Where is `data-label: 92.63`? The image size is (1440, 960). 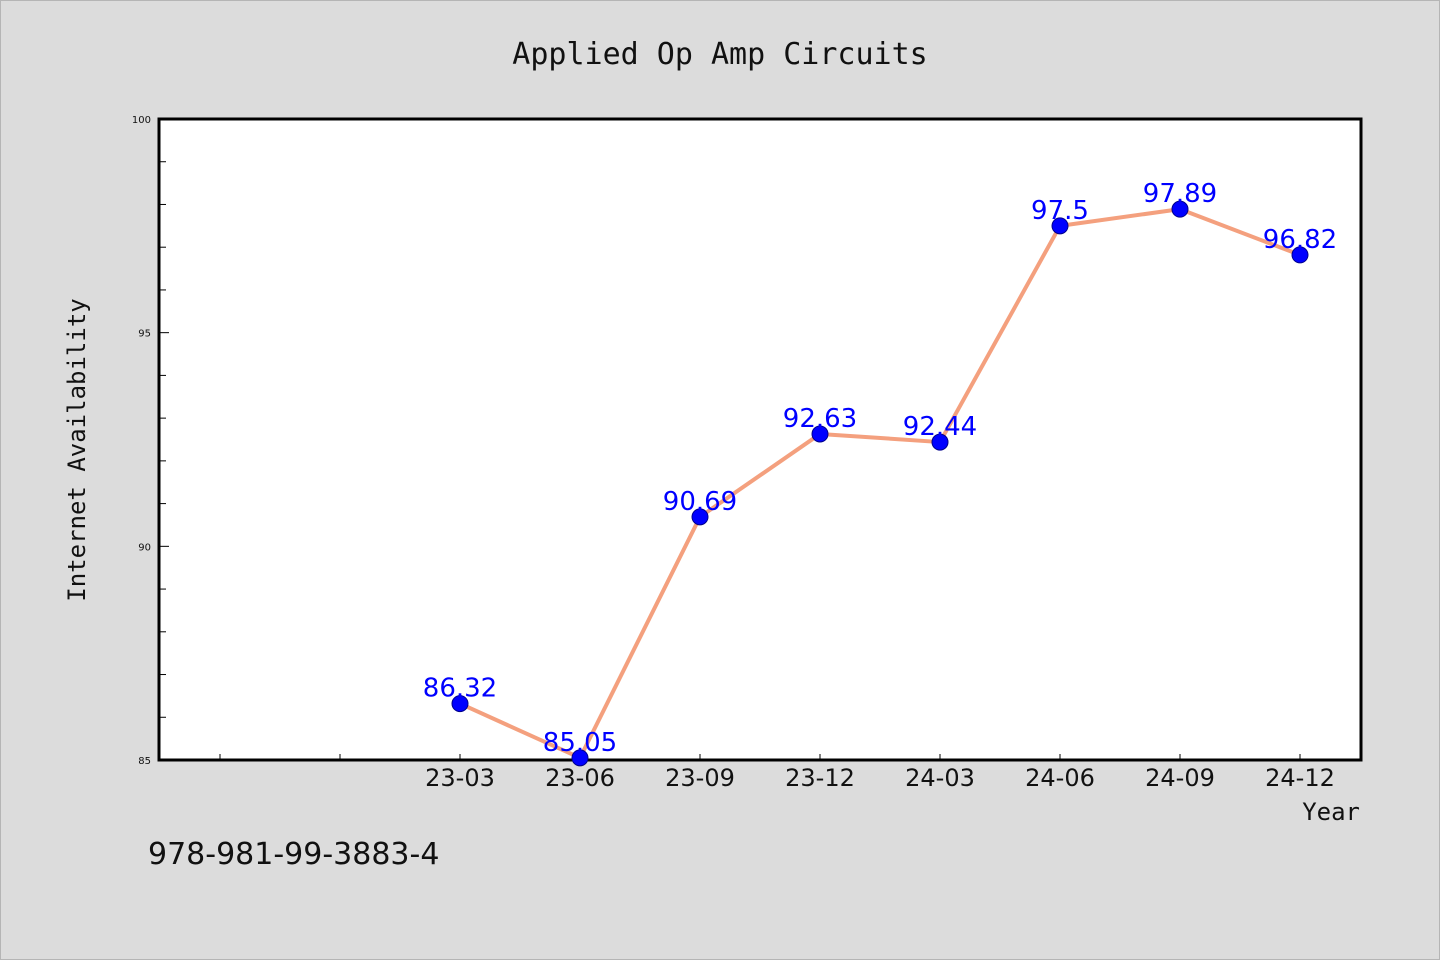
data-label: 92.63 is located at coordinates (820, 419).